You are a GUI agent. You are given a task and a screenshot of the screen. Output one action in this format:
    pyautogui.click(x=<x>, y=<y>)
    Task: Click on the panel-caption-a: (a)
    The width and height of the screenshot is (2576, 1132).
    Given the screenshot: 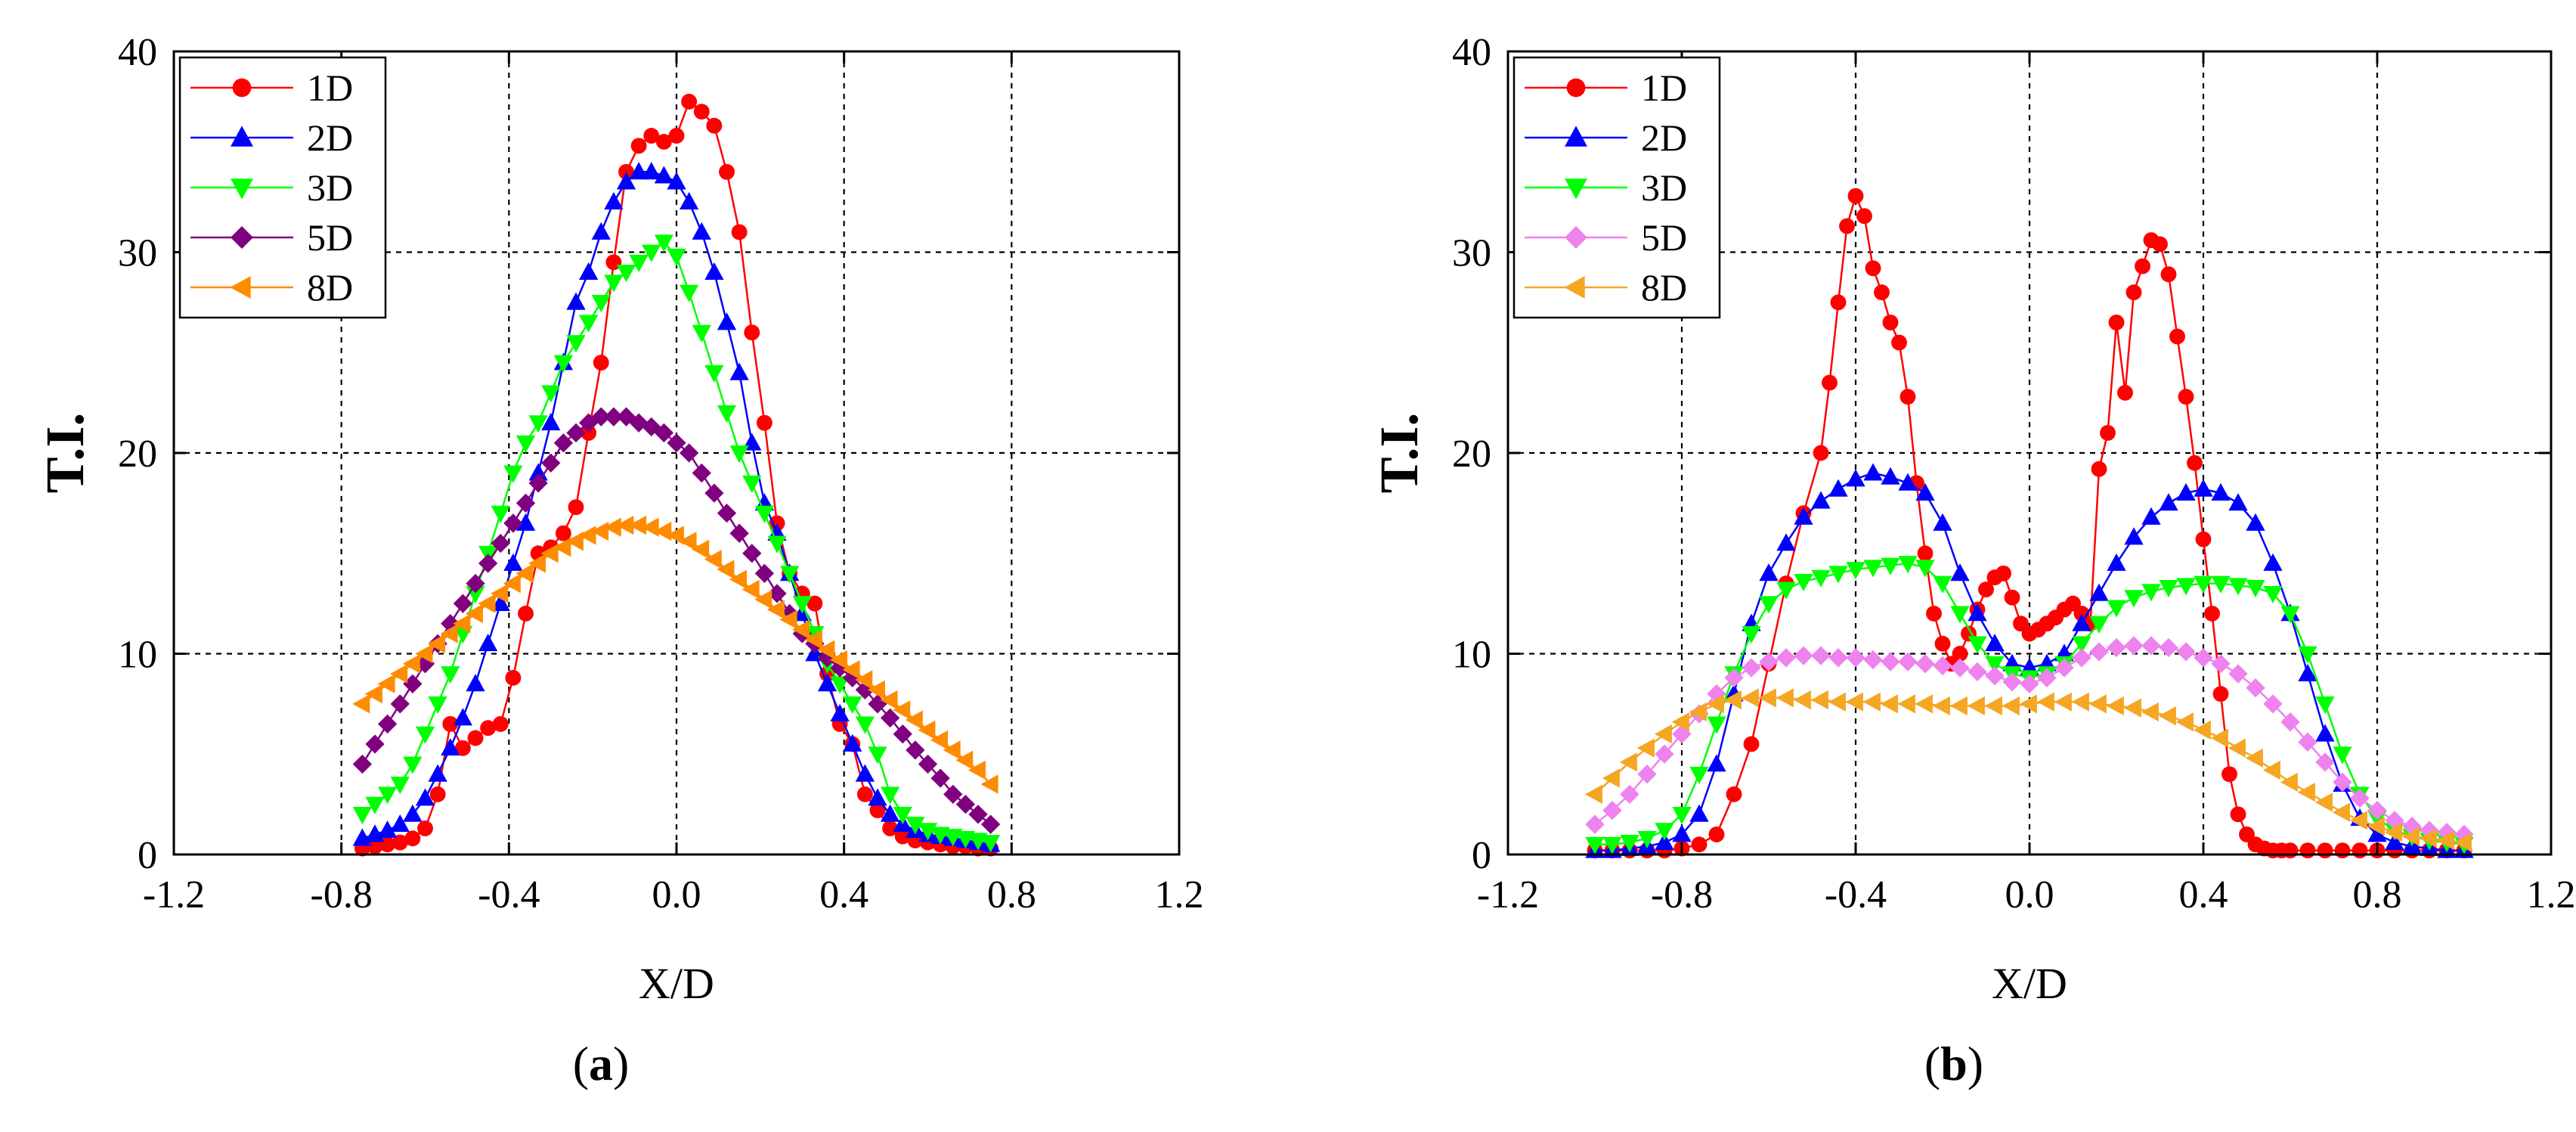 What is the action you would take?
    pyautogui.click(x=601, y=1064)
    